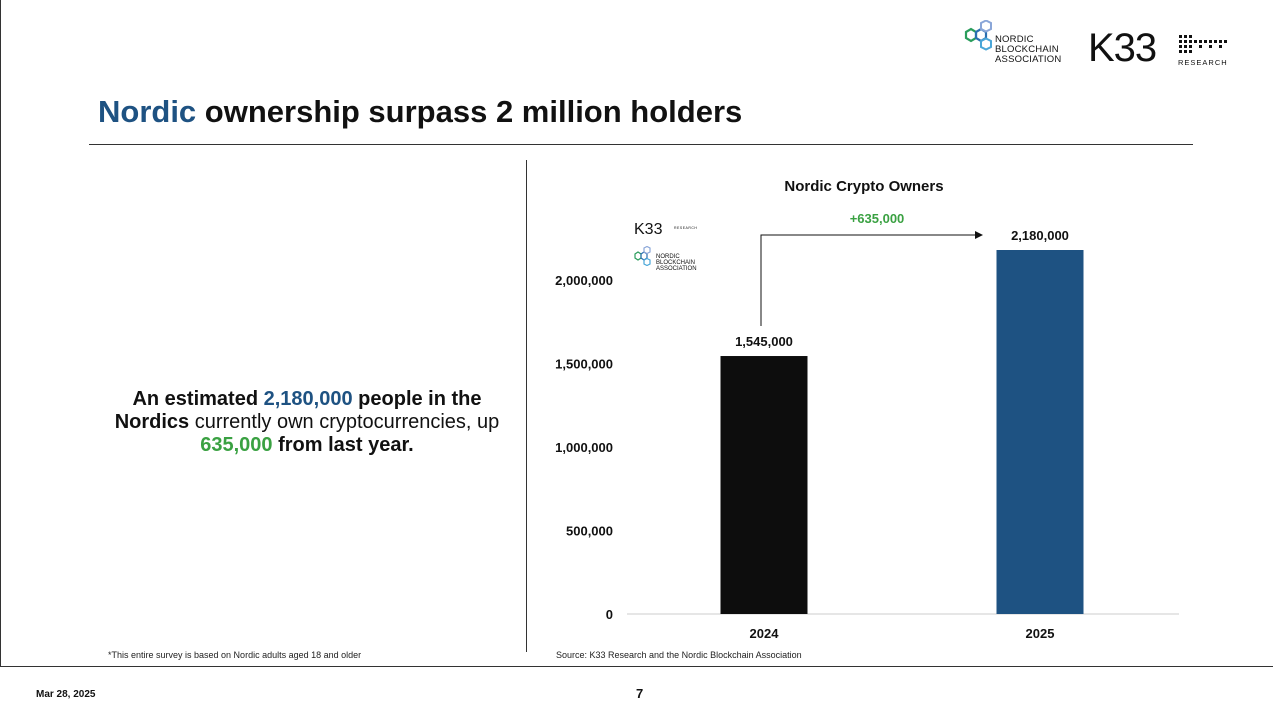 This screenshot has height=711, width=1273. I want to click on summary-value-increase: 635,000, so click(236, 445).